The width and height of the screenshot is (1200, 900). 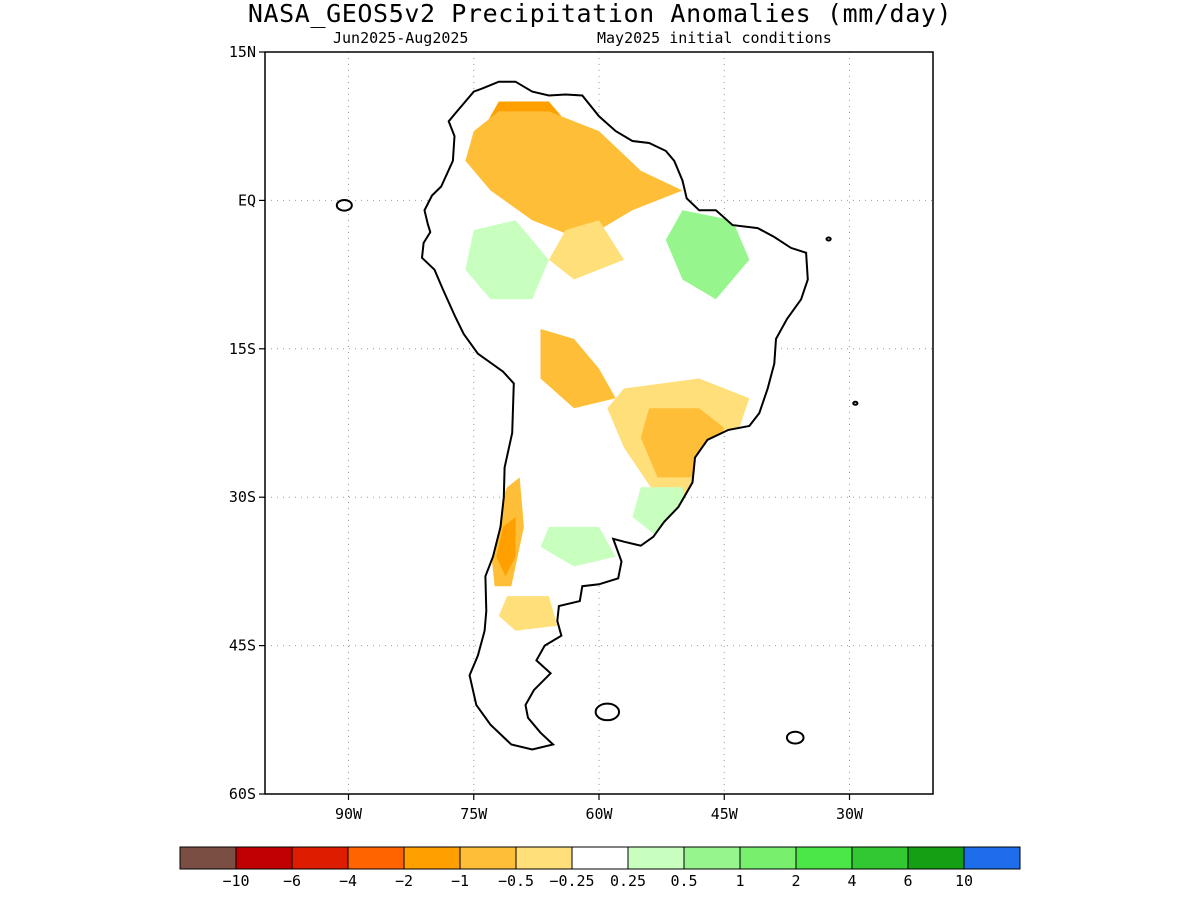 What do you see at coordinates (242, 646) in the screenshot?
I see `lat-tick-label: 45S` at bounding box center [242, 646].